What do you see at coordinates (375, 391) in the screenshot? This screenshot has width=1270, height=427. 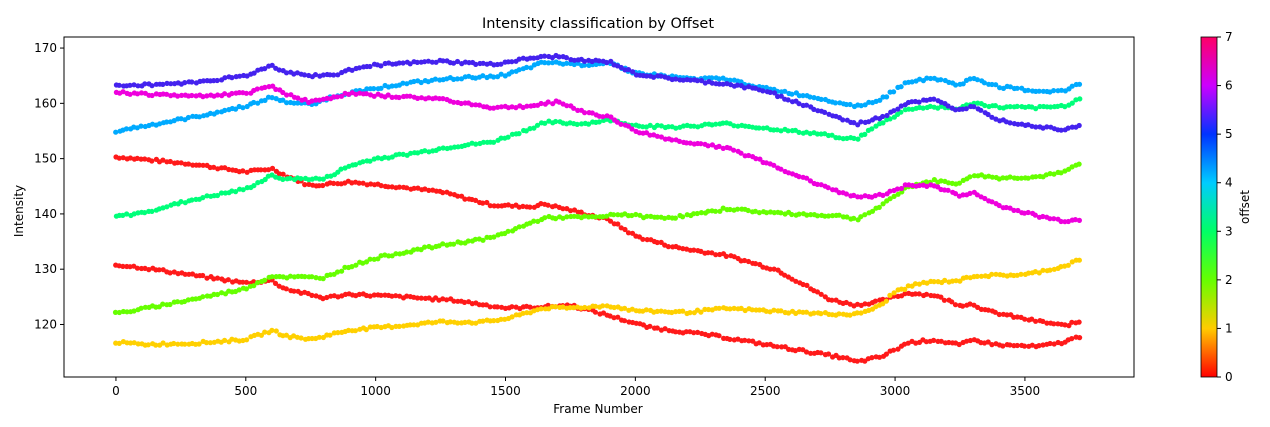 I see `x-tick-label: 1000` at bounding box center [375, 391].